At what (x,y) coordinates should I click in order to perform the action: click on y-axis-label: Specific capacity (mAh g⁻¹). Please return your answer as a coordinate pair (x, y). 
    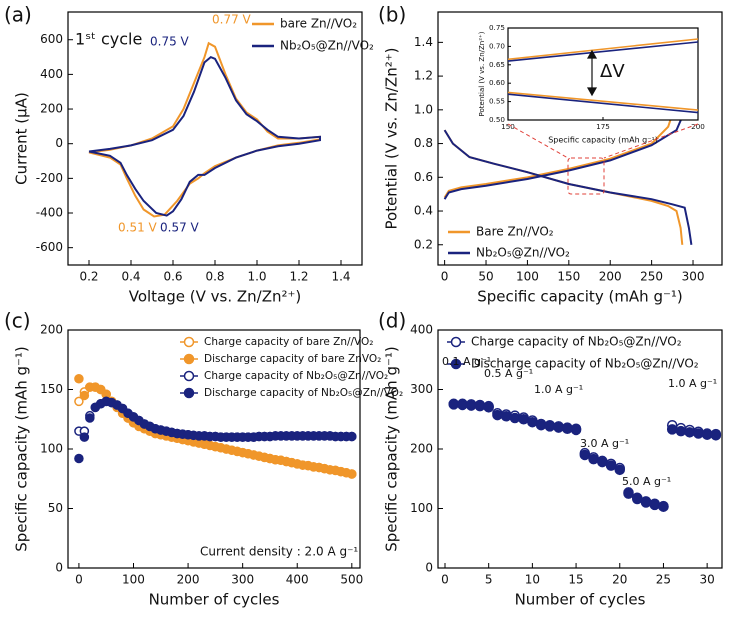
    Looking at the image, I should click on (22, 449).